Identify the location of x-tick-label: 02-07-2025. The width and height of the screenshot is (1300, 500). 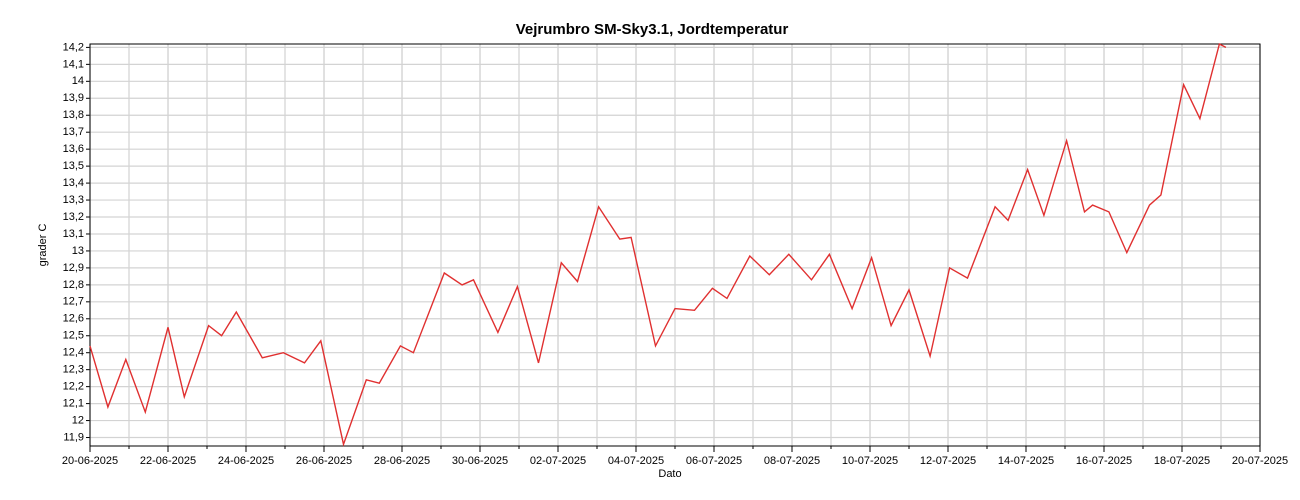
(558, 461).